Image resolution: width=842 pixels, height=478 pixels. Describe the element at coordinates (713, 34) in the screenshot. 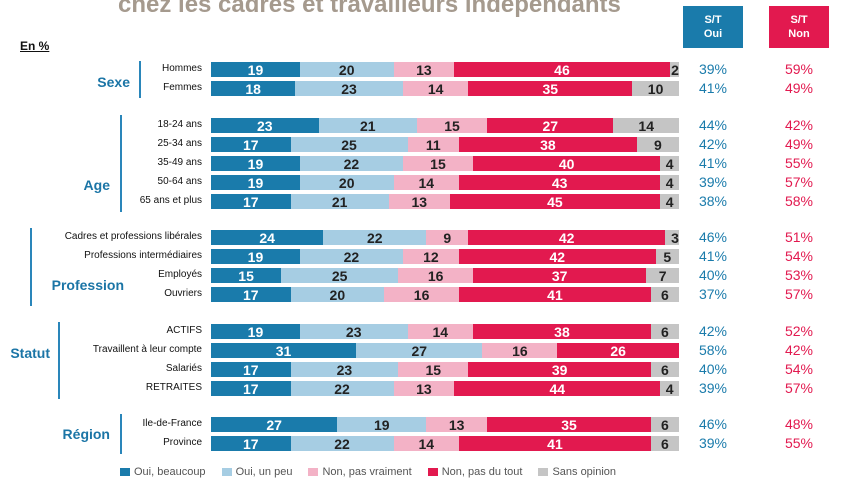

I see `st-oui-header-line2: Oui` at that location.